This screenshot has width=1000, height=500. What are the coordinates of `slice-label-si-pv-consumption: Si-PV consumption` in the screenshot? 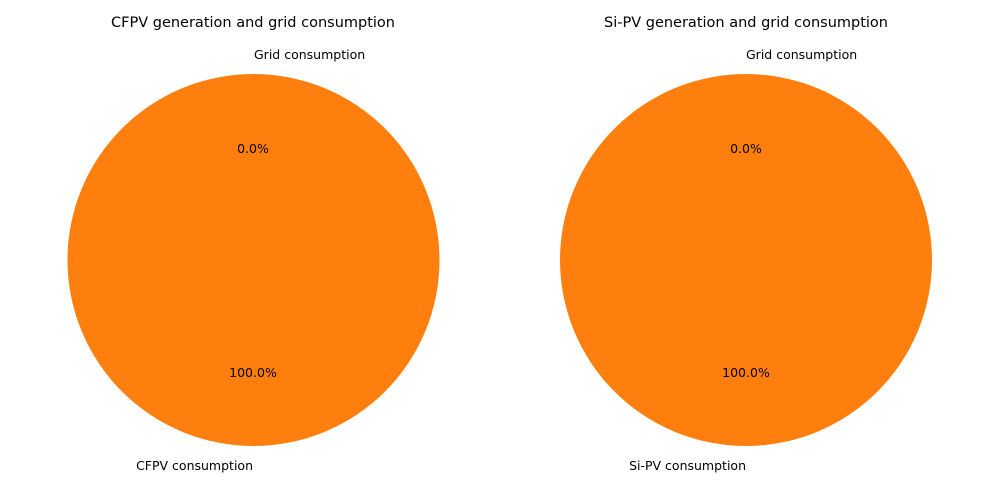 It's located at (687, 465).